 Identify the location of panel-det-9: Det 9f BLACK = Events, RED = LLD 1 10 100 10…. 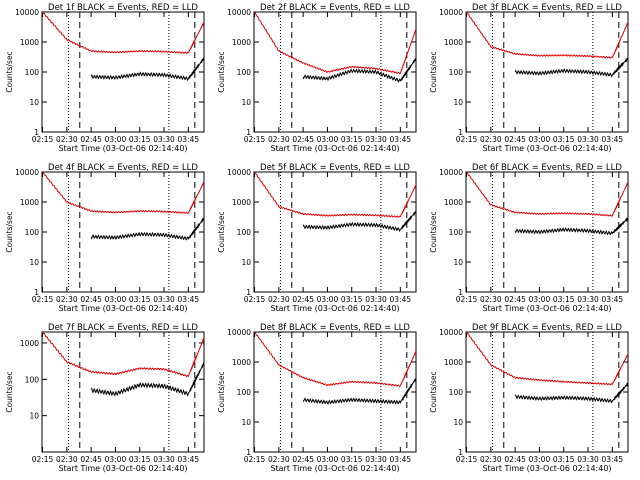
(529, 398).